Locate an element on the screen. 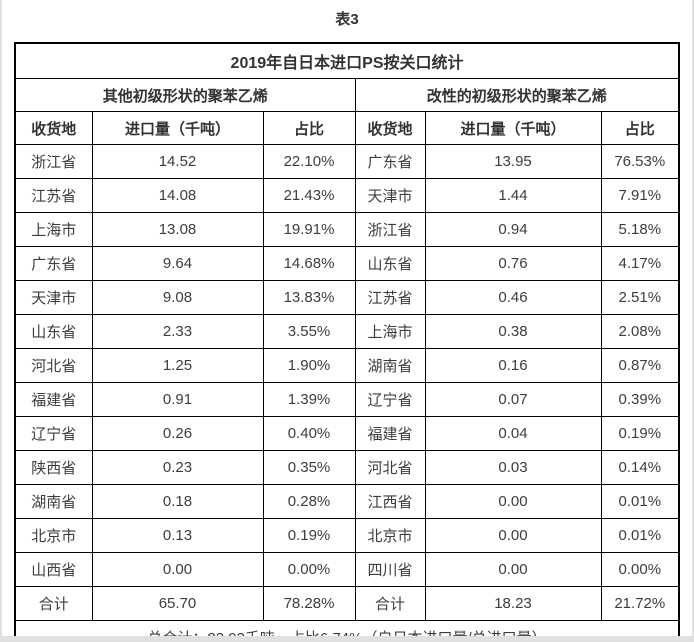 This screenshot has width=694, height=642. share-cell-left: 1.39% is located at coordinates (309, 399).